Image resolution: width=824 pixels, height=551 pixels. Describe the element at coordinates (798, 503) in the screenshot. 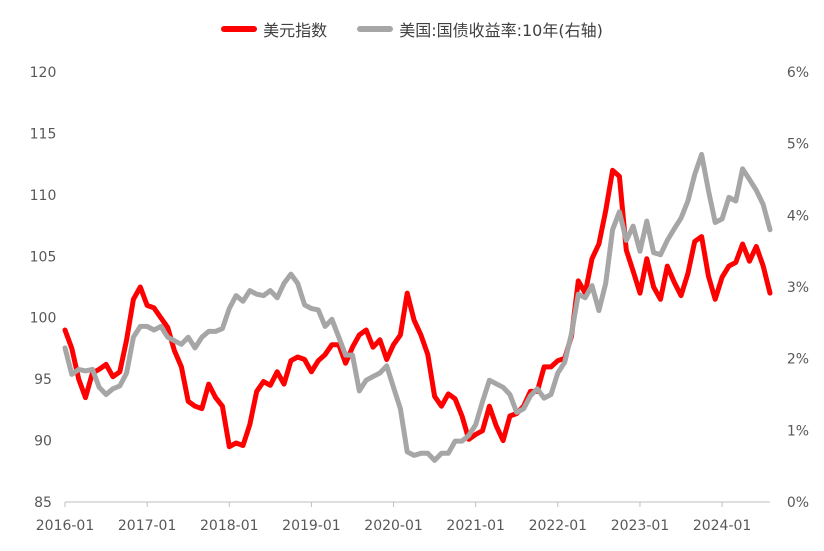

I see `y-right-tick-label: 0%` at that location.